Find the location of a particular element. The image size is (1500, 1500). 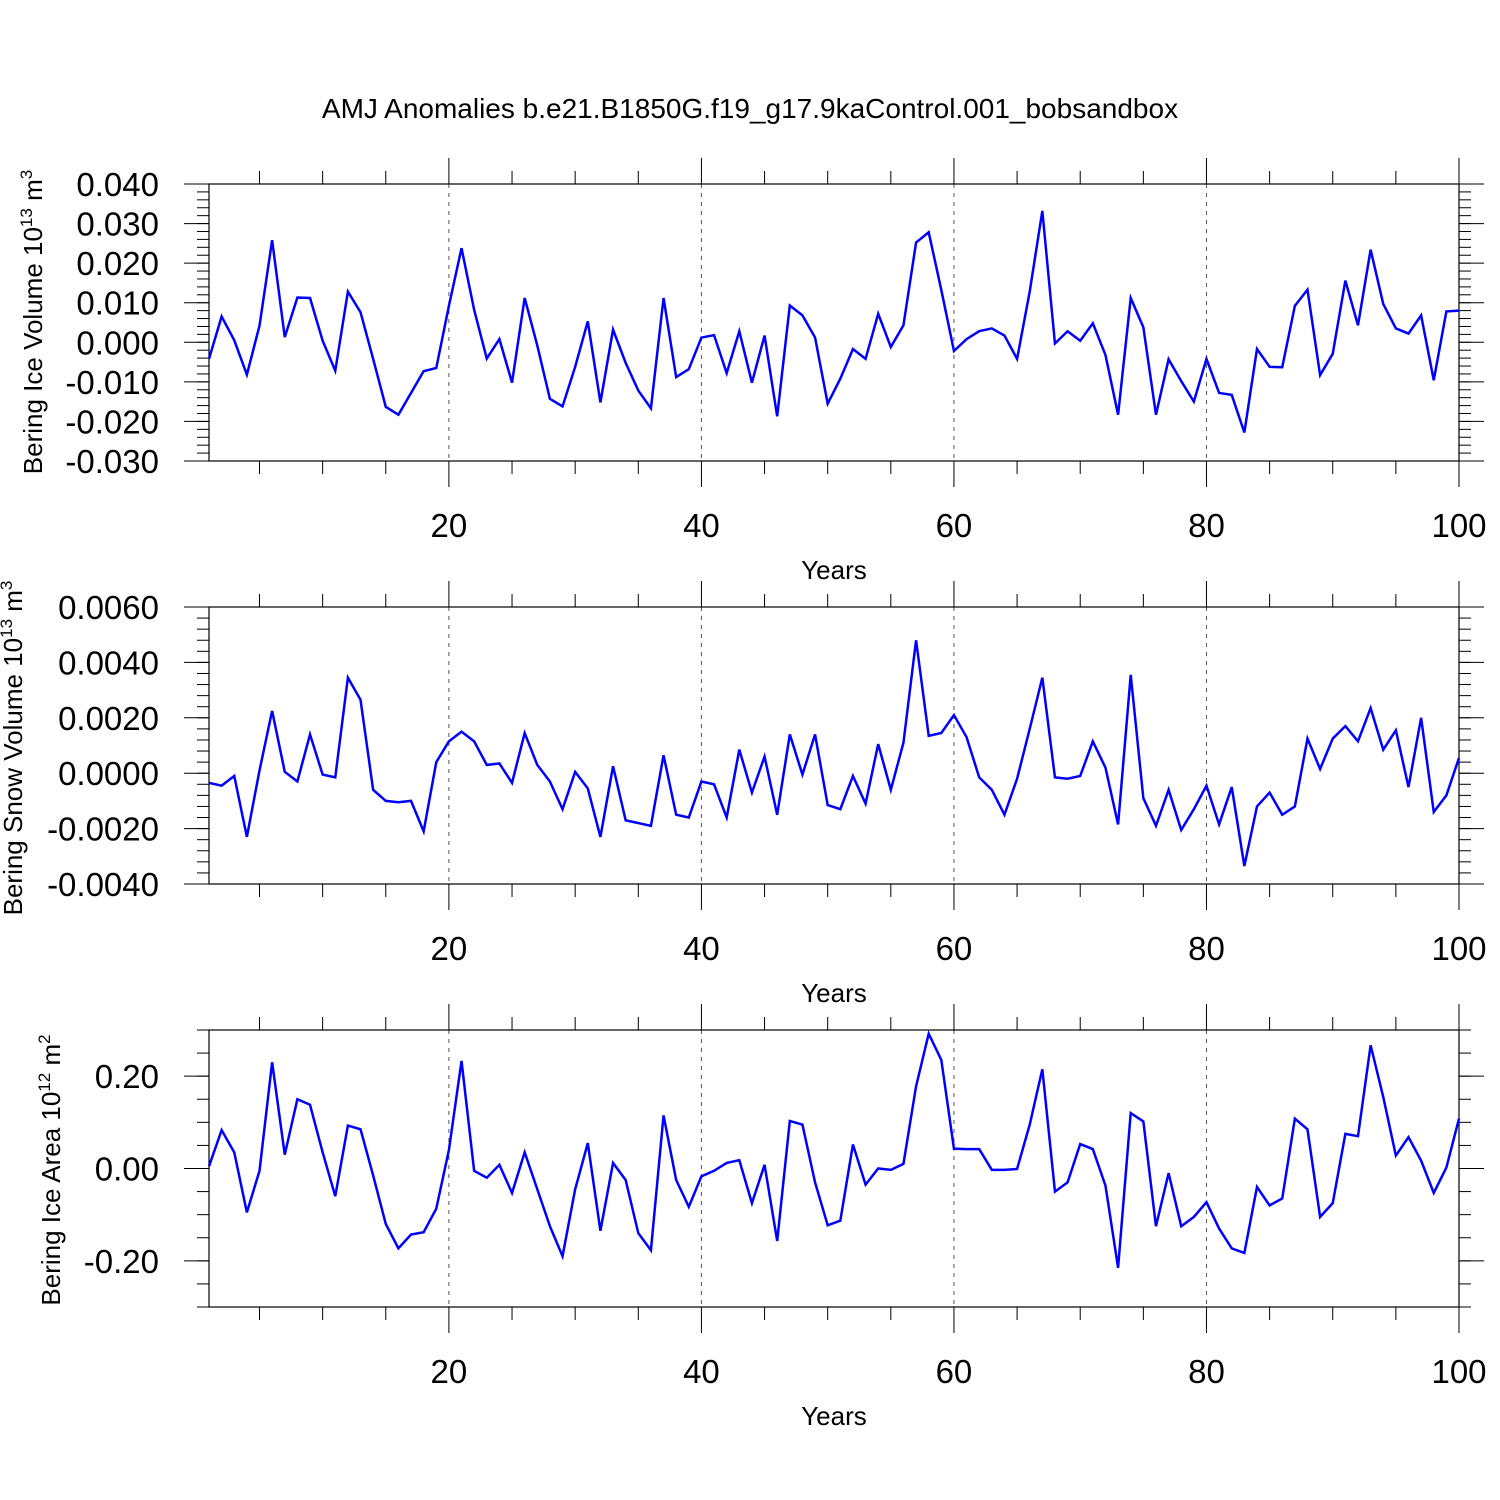

y-tick-label: -0.0040 is located at coordinates (103, 884).